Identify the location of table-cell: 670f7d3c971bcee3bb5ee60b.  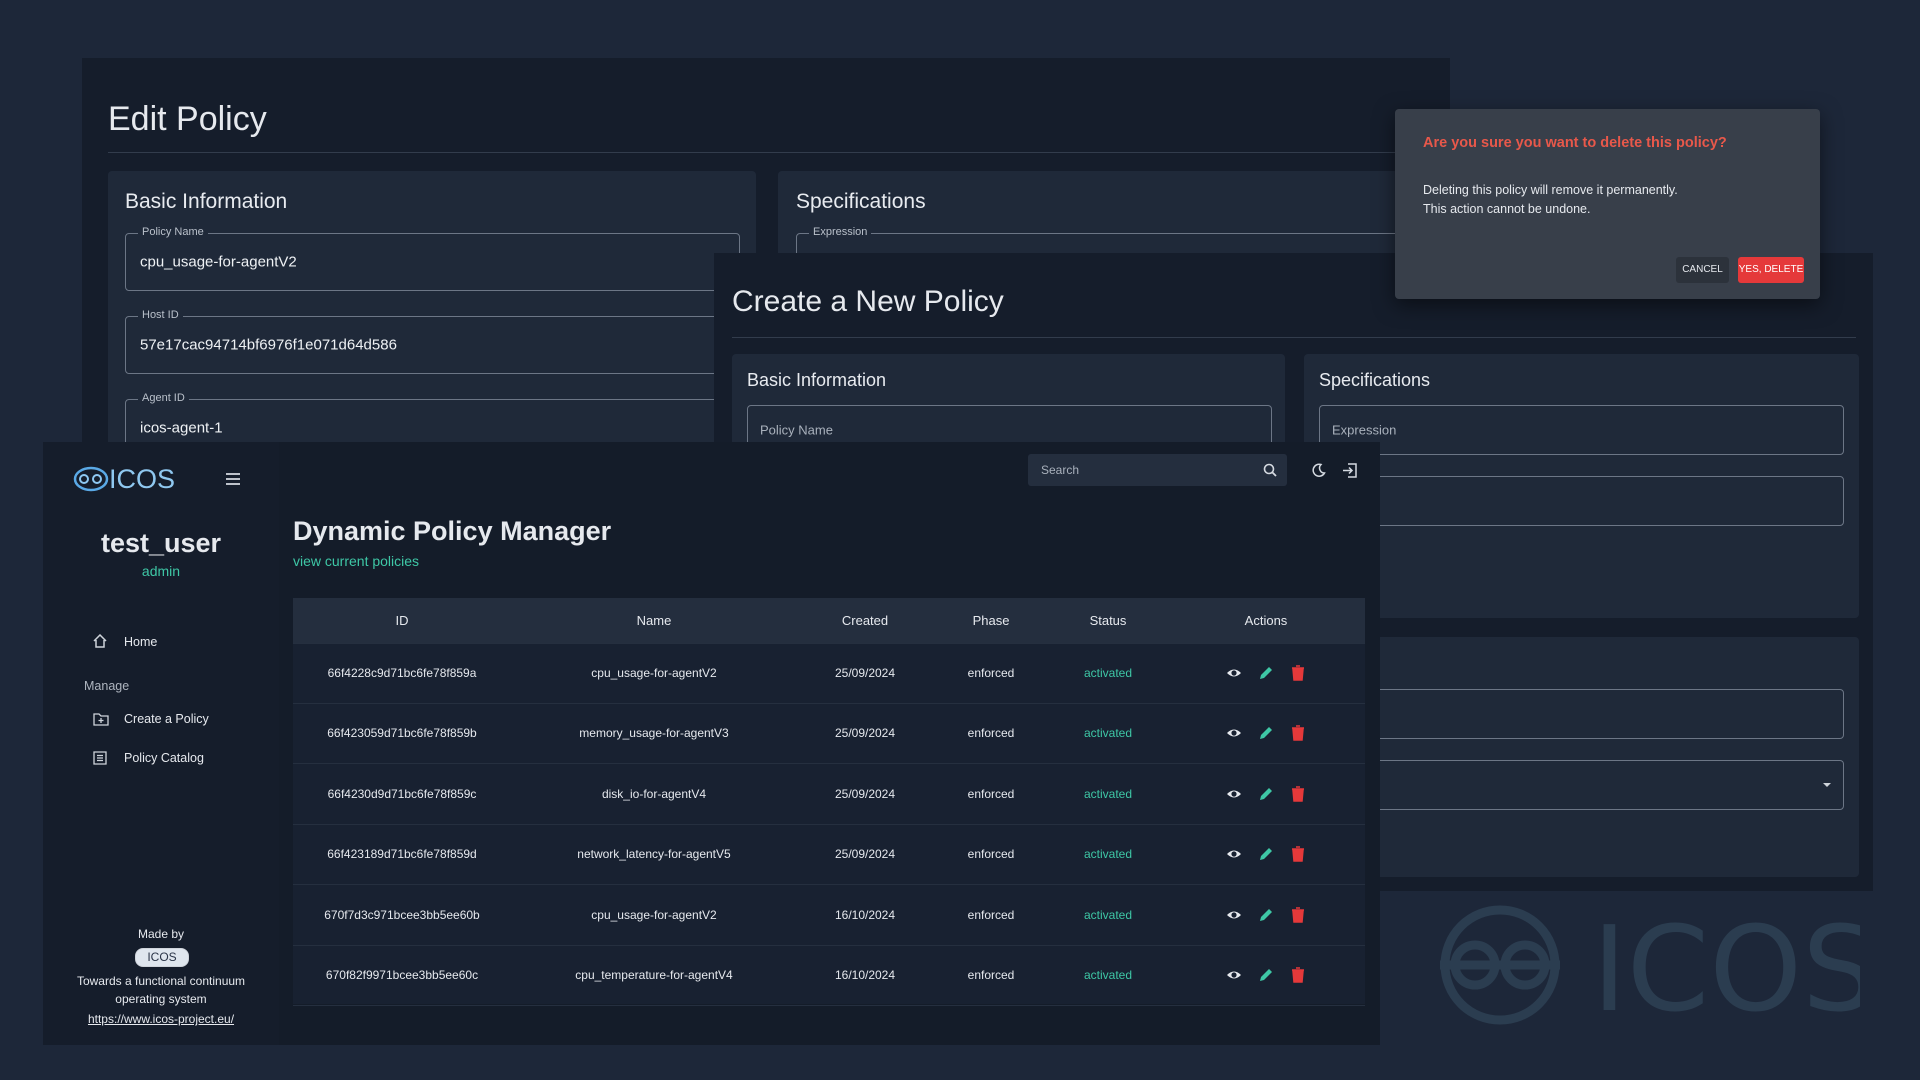
(402, 914).